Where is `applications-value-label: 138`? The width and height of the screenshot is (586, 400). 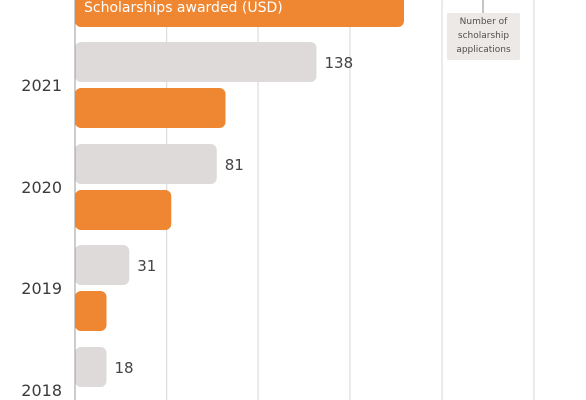
applications-value-label: 138 is located at coordinates (339, 63).